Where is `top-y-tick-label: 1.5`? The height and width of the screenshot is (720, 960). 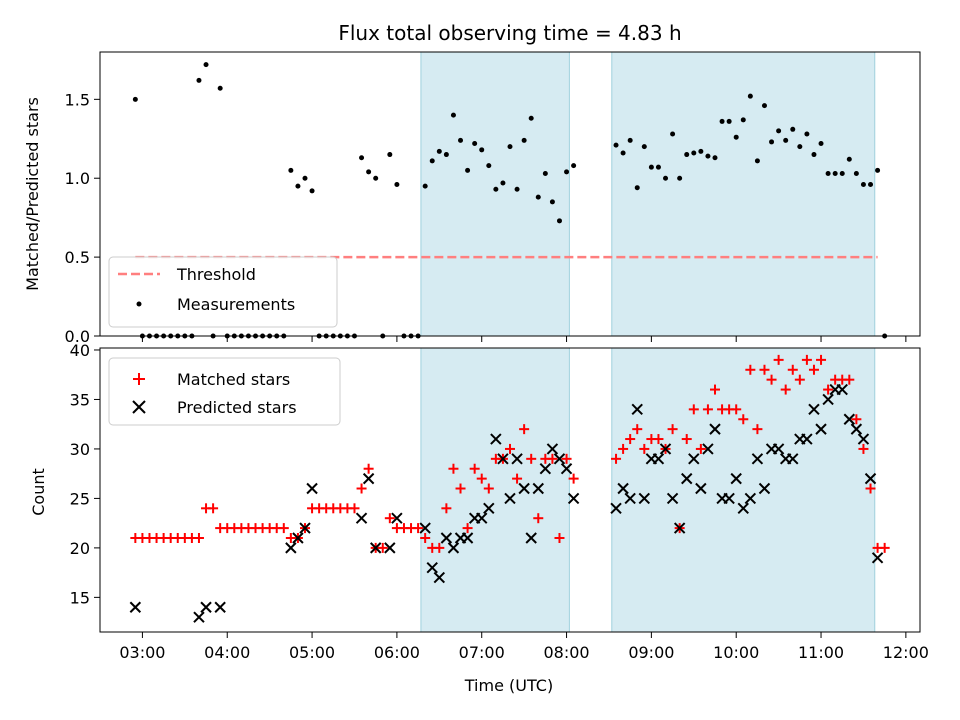 top-y-tick-label: 1.5 is located at coordinates (77, 99).